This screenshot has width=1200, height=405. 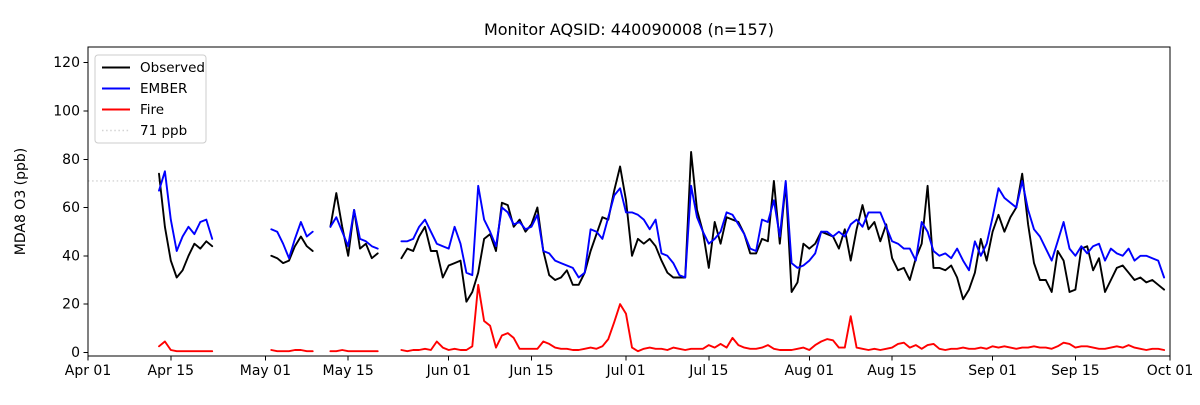 I want to click on y-tick-label: 40, so click(x=71, y=256).